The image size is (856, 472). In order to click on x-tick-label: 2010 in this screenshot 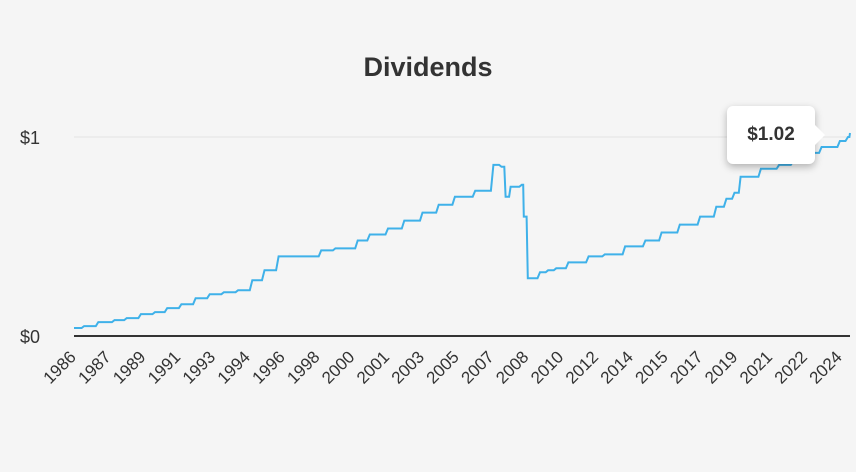, I will do `click(547, 367)`.